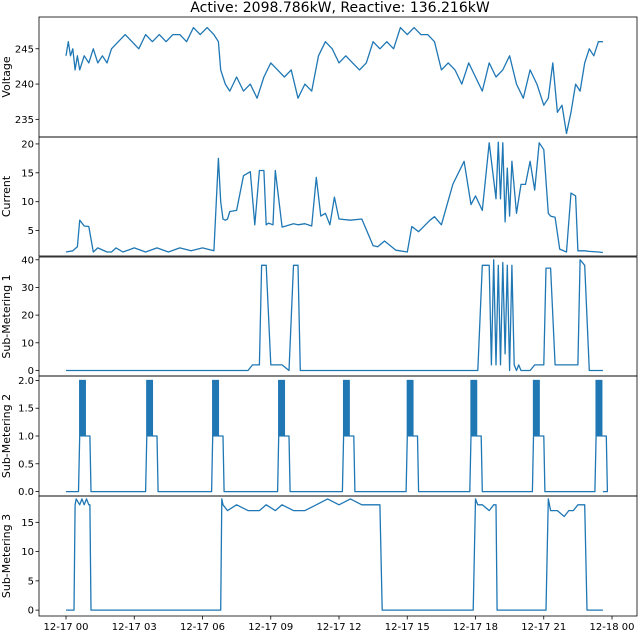 This screenshot has width=640, height=631. Describe the element at coordinates (340, 8) in the screenshot. I see `chart-title: Active: 2098.786kW, Reactive: 136.216kW` at that location.